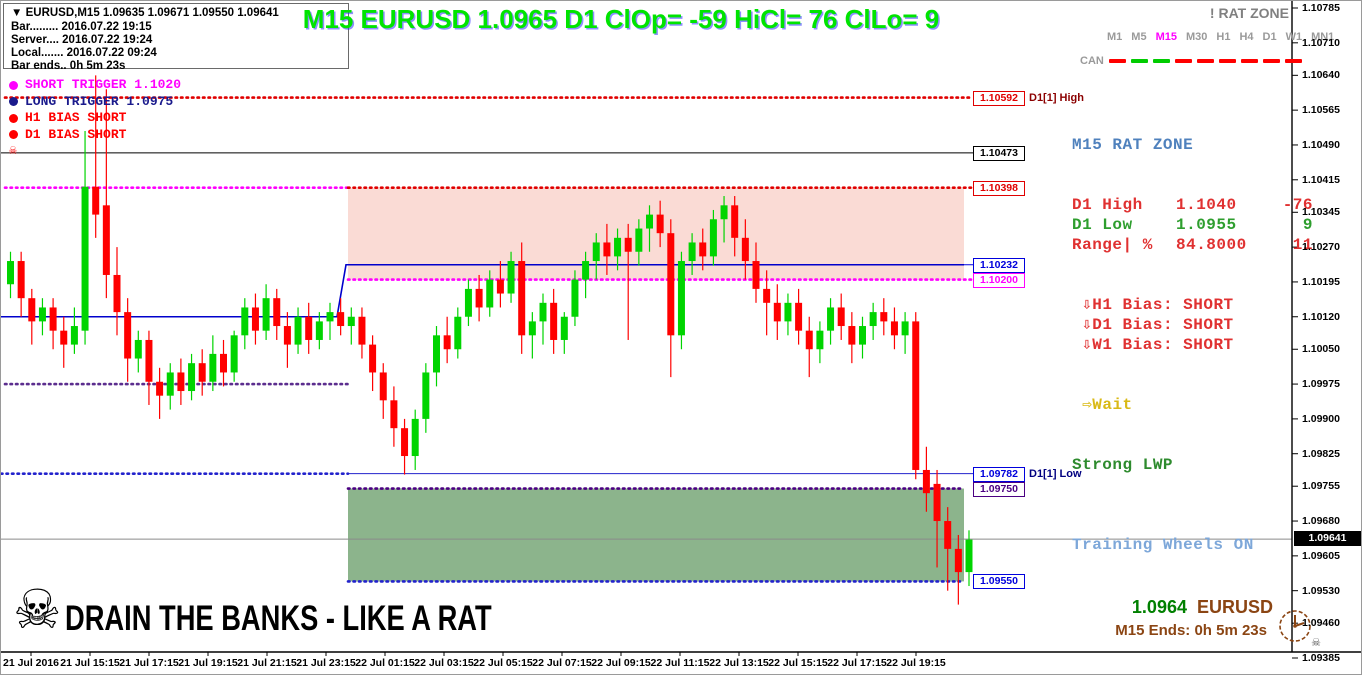 Image resolution: width=1362 pixels, height=675 pixels. What do you see at coordinates (13, 150) in the screenshot?
I see `legend-skull-icon: ☠` at bounding box center [13, 150].